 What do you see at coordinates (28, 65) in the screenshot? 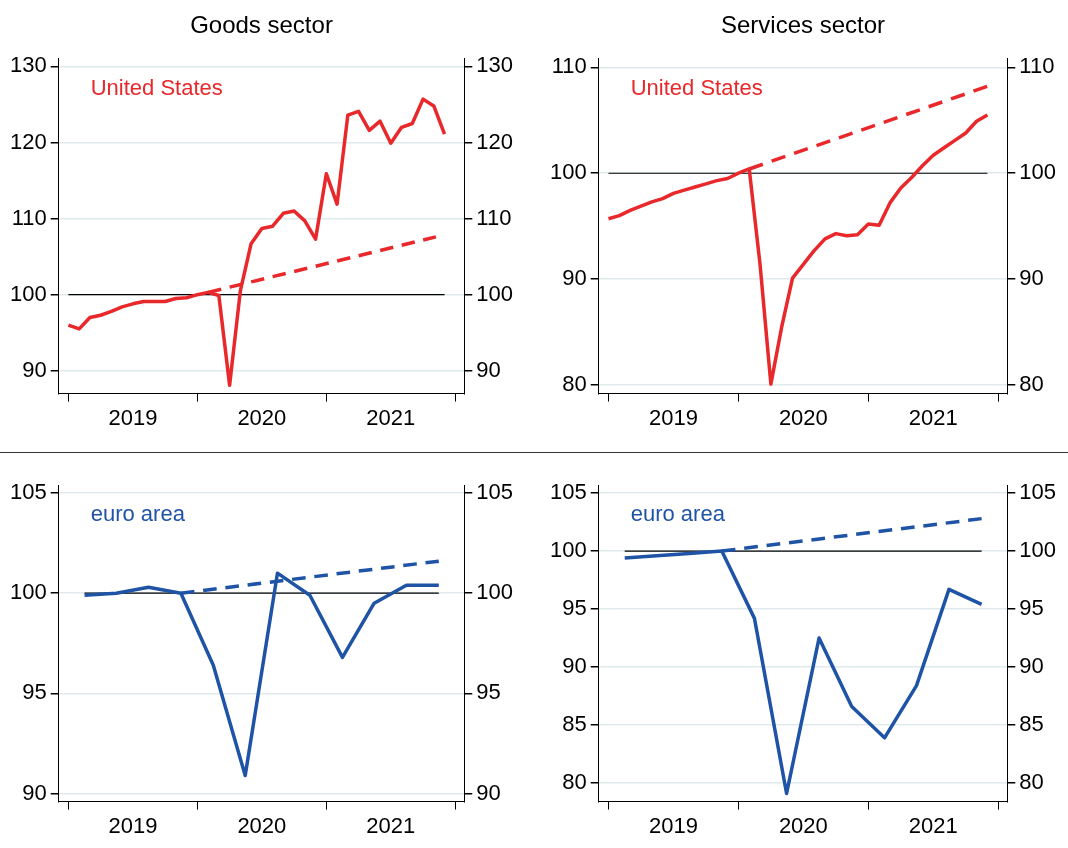
I see `y-tick-label: 130` at bounding box center [28, 65].